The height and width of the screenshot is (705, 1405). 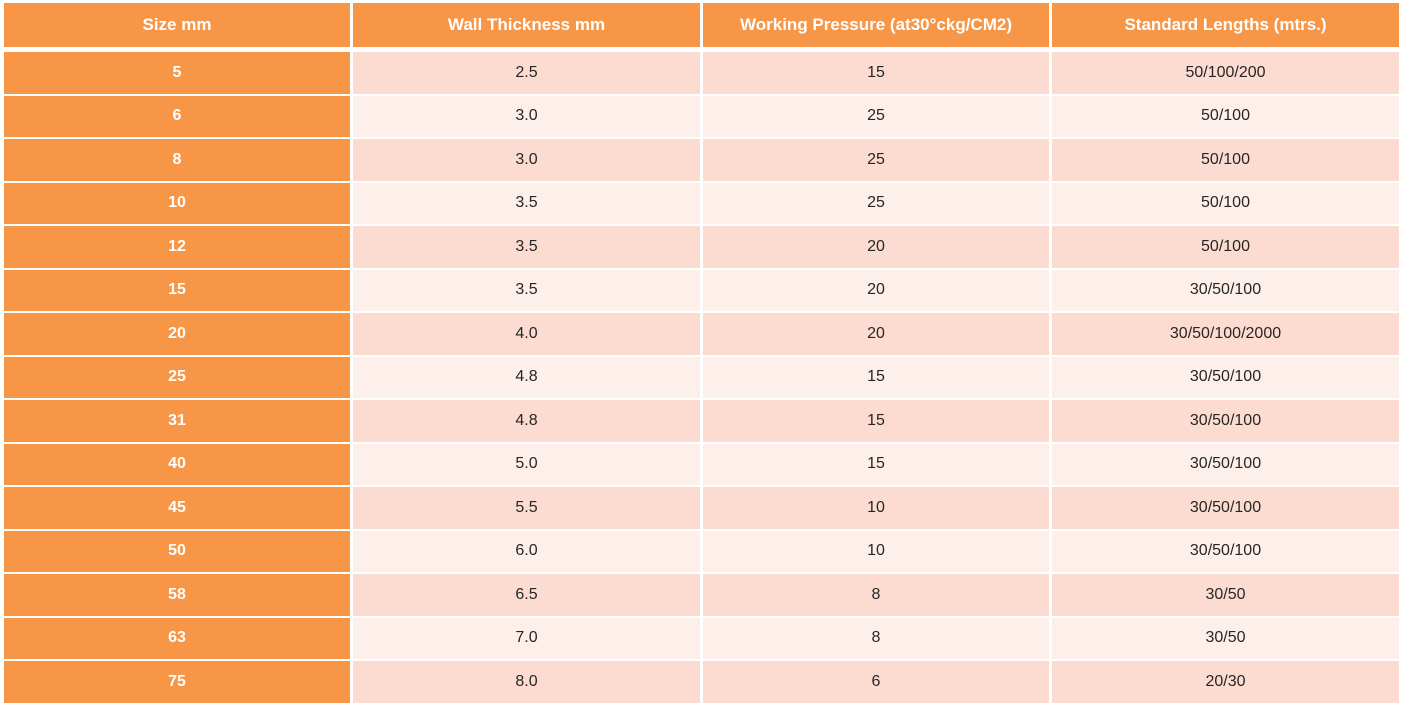 What do you see at coordinates (177, 421) in the screenshot?
I see `size-cell: 31` at bounding box center [177, 421].